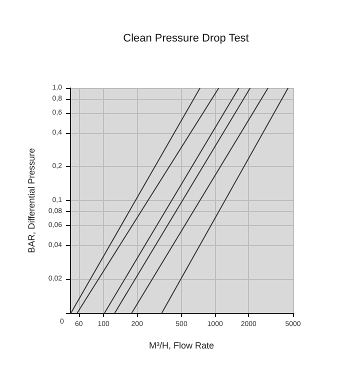 The height and width of the screenshot is (368, 346). I want to click on x-axis-title: M³/H, Flow Rate, so click(181, 345).